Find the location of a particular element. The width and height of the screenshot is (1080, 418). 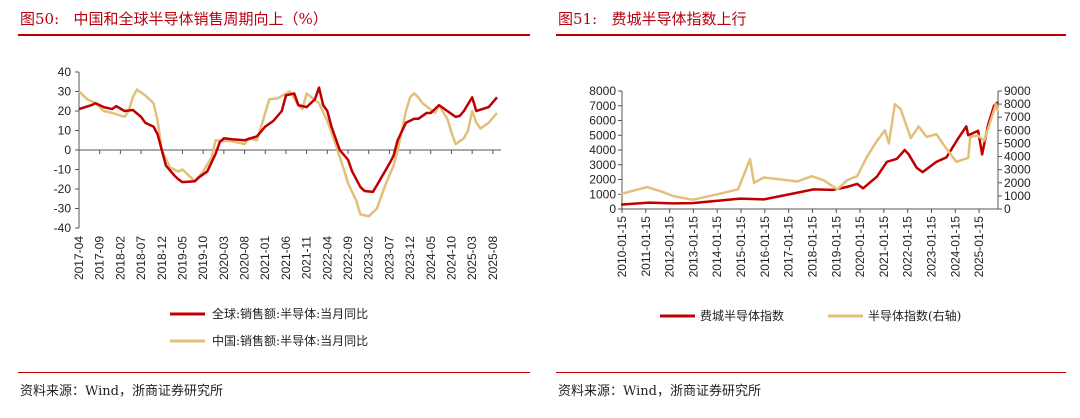

y2-tick-label: 3000 is located at coordinates (1017, 170).